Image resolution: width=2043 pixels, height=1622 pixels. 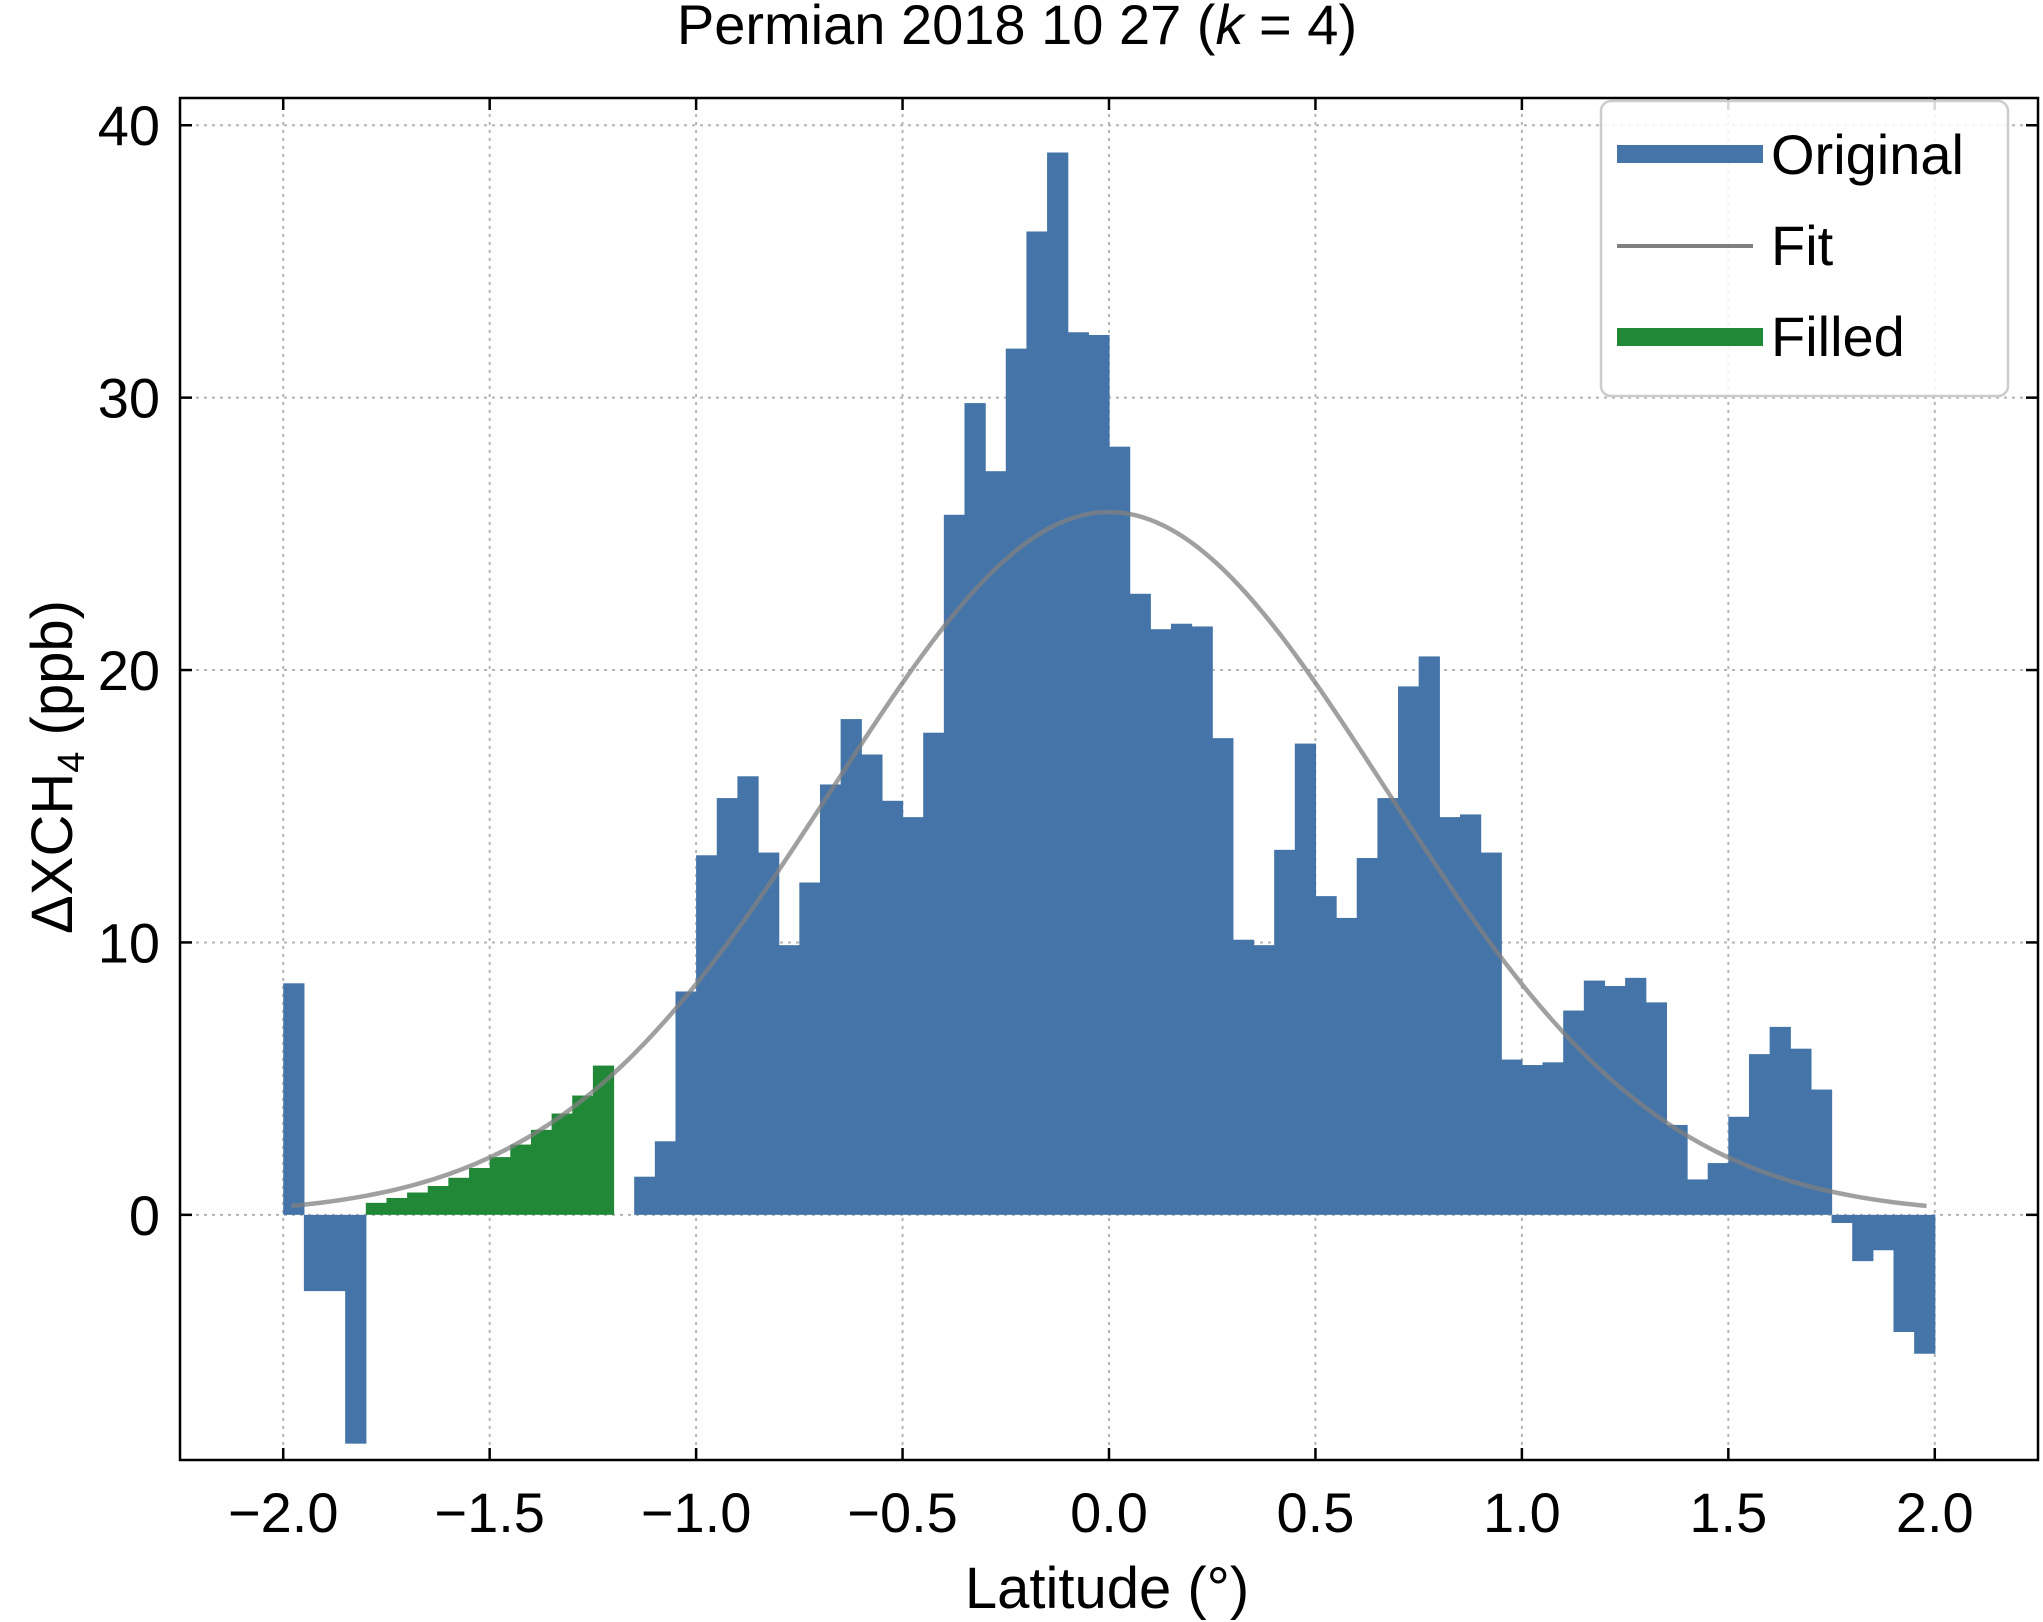 I want to click on x-tick-label: 1.5, so click(x=1728, y=1512).